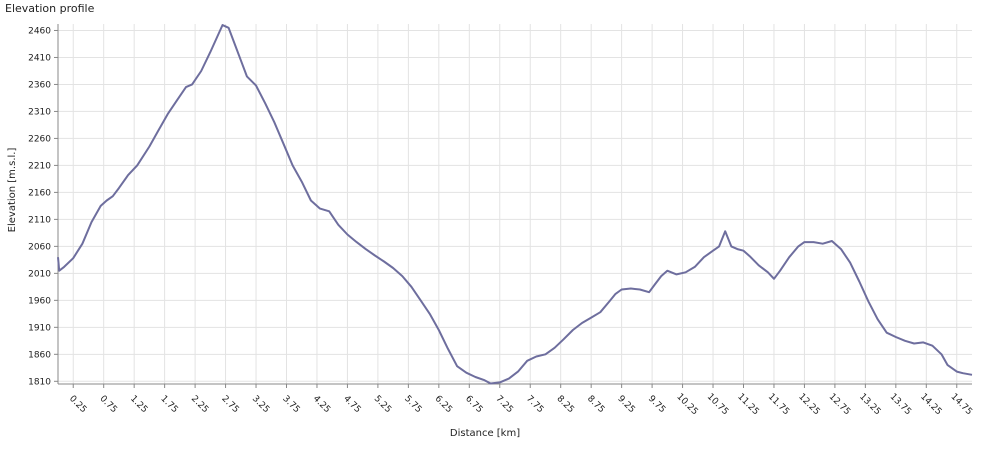 The height and width of the screenshot is (450, 1003). What do you see at coordinates (808, 404) in the screenshot?
I see `x-tick-label: 12.25` at bounding box center [808, 404].